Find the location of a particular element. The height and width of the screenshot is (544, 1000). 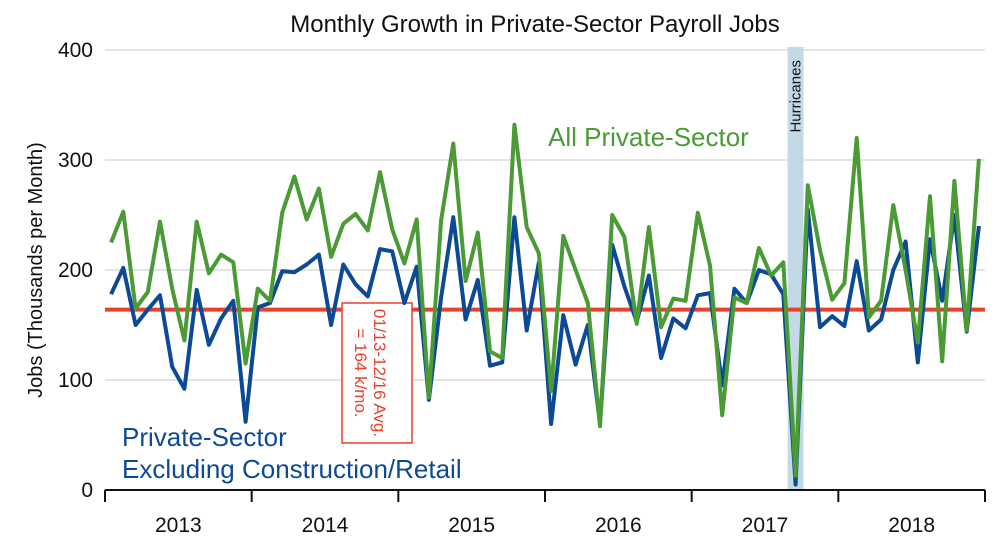

y-tick-label-300: 300 is located at coordinates (75, 160).